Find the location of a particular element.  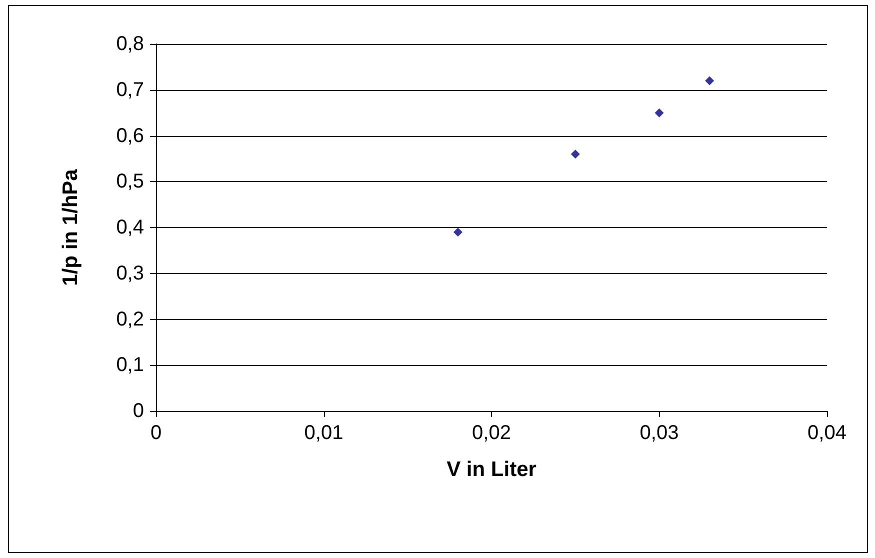

y-tick-label: 0,6 is located at coordinates (130, 135).